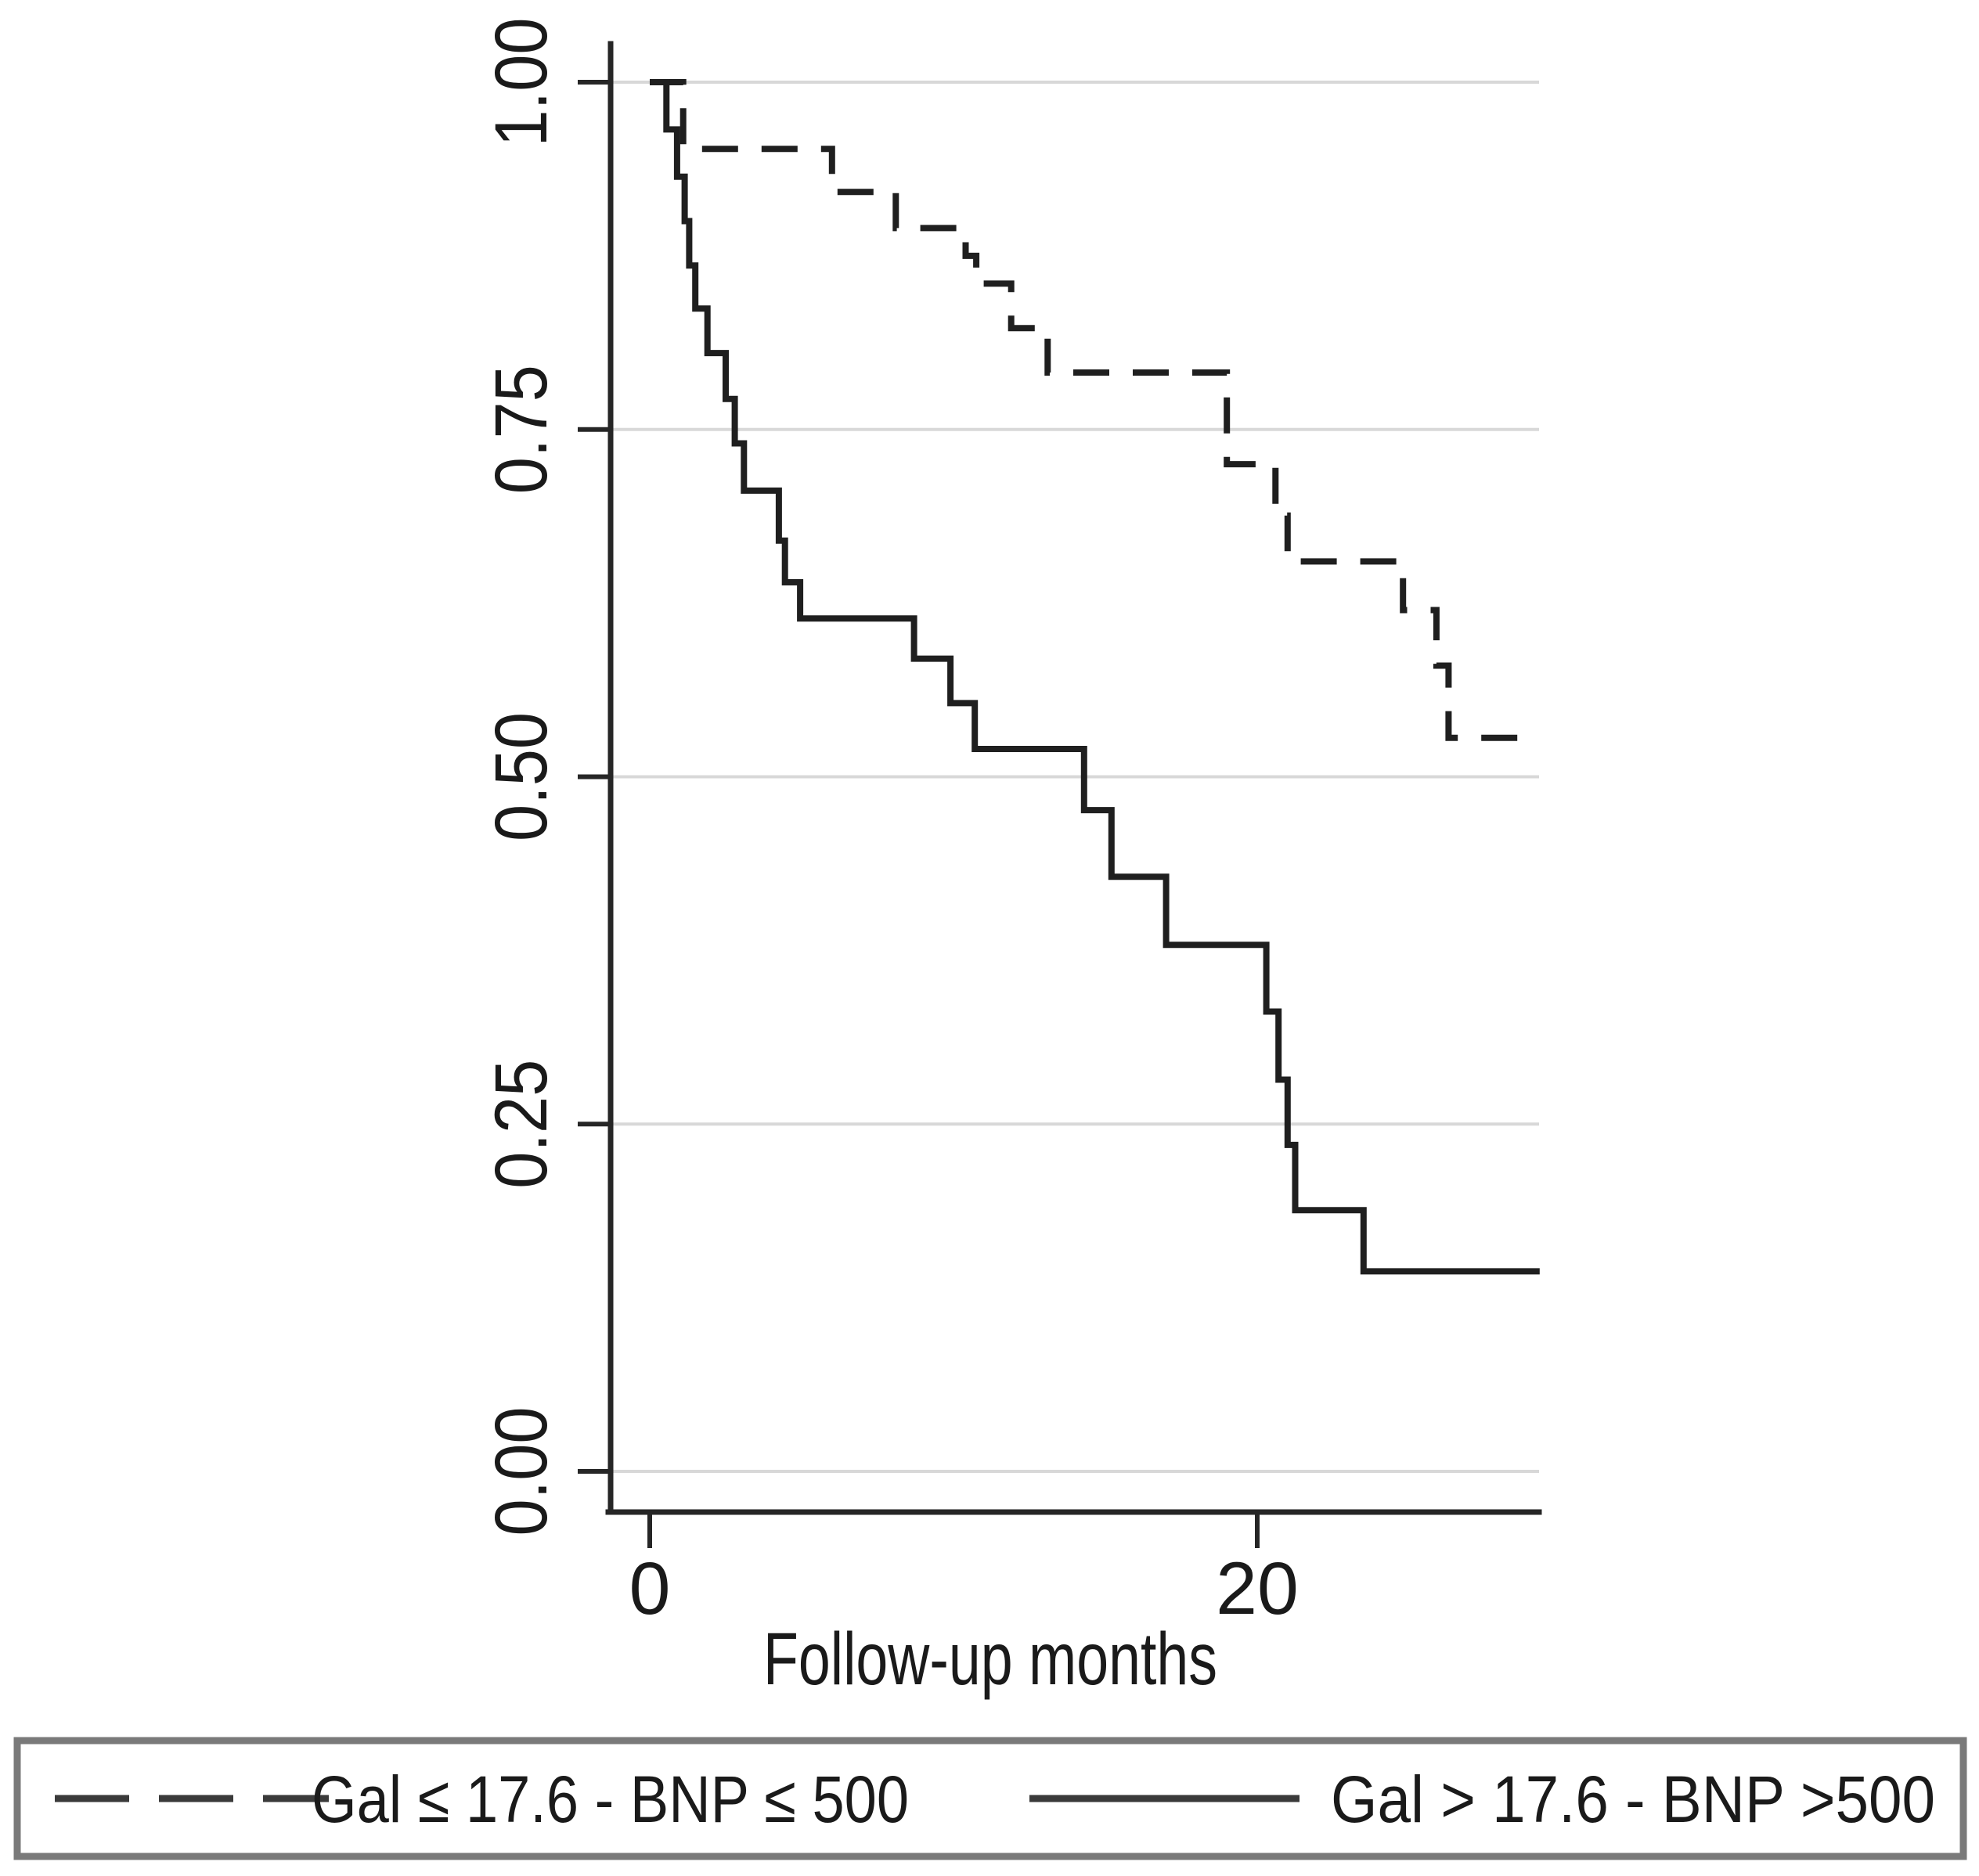 The image size is (1979, 1876). I want to click on y-axis: 0.00 0.25 0.50 0.75 1.00, so click(547, 777).